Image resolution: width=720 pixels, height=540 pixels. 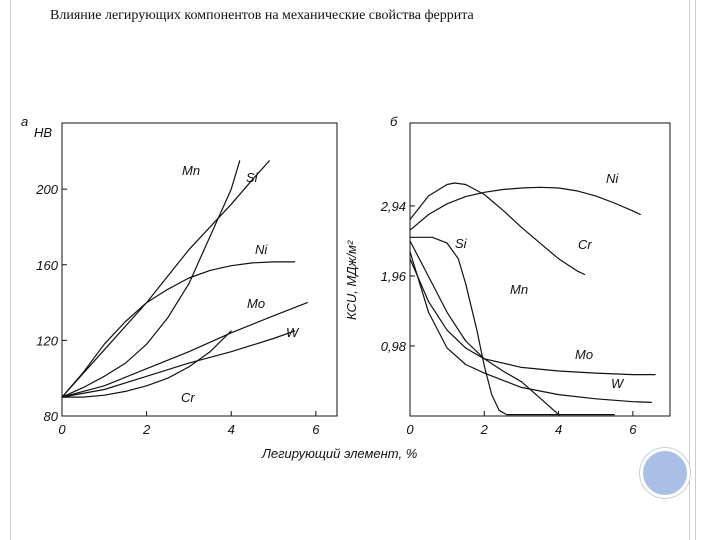 What do you see at coordinates (394, 346) in the screenshot?
I see `y-tick-label: 0,98` at bounding box center [394, 346].